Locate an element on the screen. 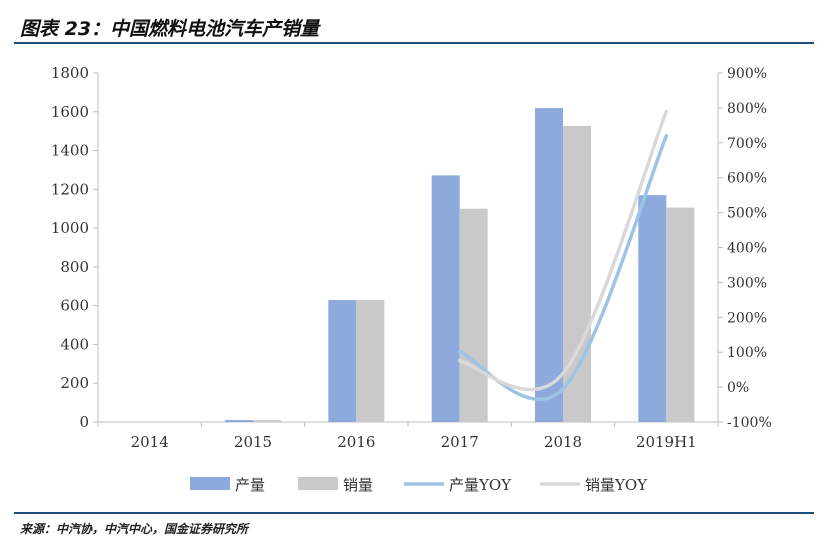  left-tick-label: 0 is located at coordinates (84, 422).